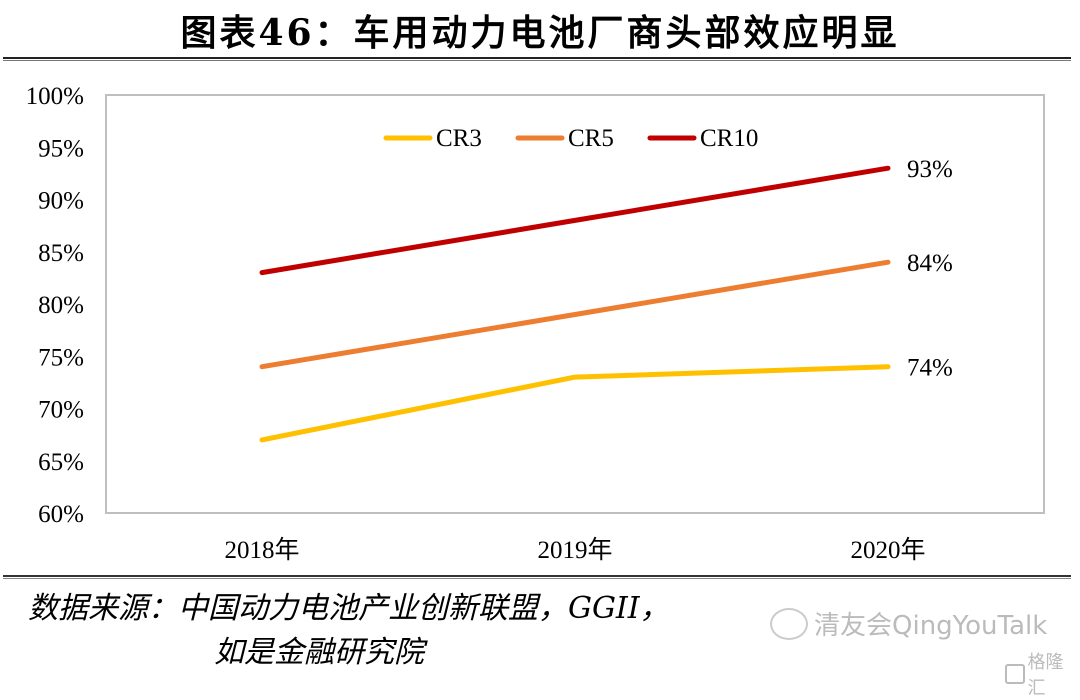 The width and height of the screenshot is (1080, 700). Describe the element at coordinates (61, 410) in the screenshot. I see `y-tick-label: 70%` at that location.